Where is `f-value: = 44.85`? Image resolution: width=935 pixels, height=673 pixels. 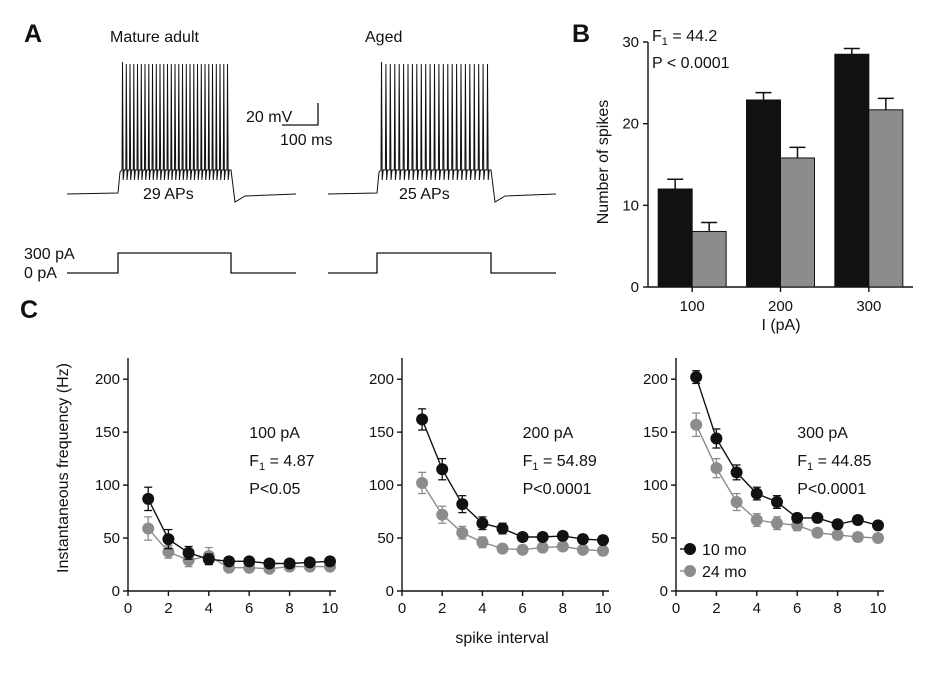 f-value: = 44.85 is located at coordinates (842, 461).